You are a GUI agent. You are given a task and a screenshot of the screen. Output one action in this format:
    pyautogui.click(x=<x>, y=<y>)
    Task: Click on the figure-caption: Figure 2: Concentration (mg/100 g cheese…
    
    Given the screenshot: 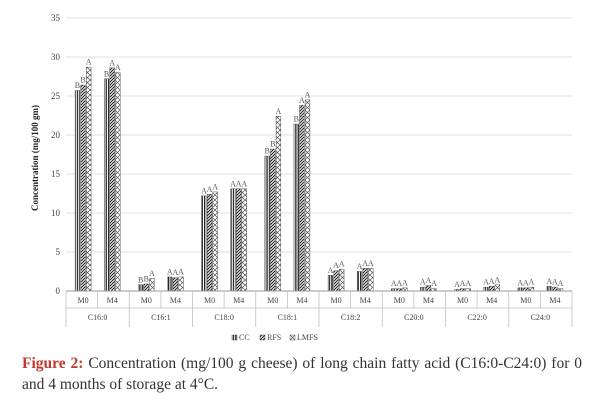 What is the action you would take?
    pyautogui.click(x=302, y=374)
    